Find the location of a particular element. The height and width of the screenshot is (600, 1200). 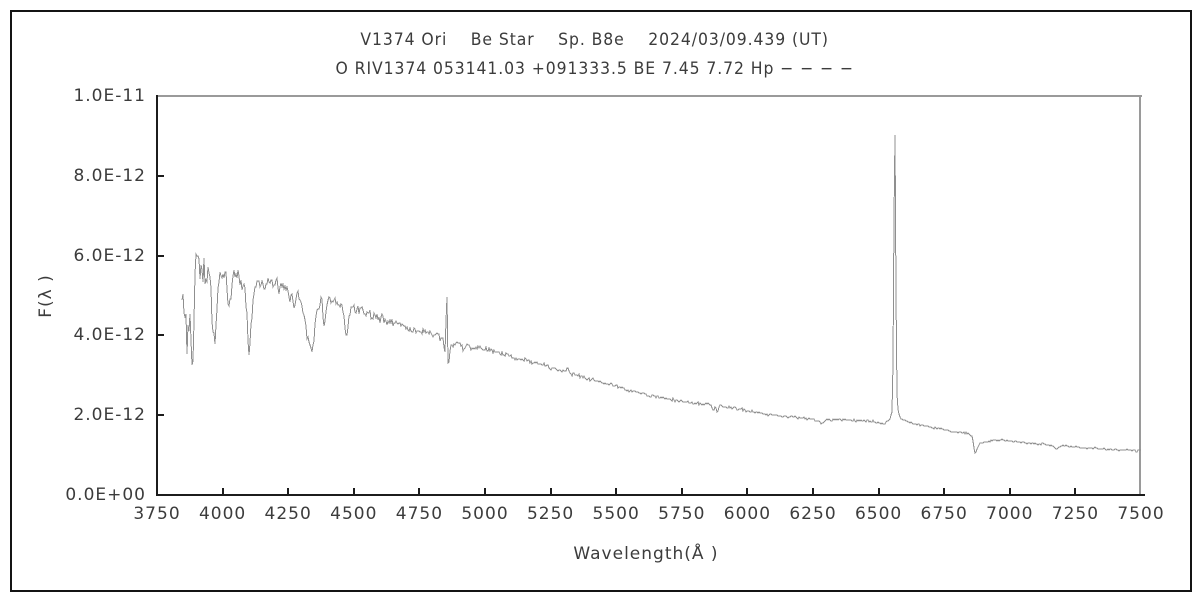

y-tick-label: 4.0E-12 is located at coordinates (109, 335).